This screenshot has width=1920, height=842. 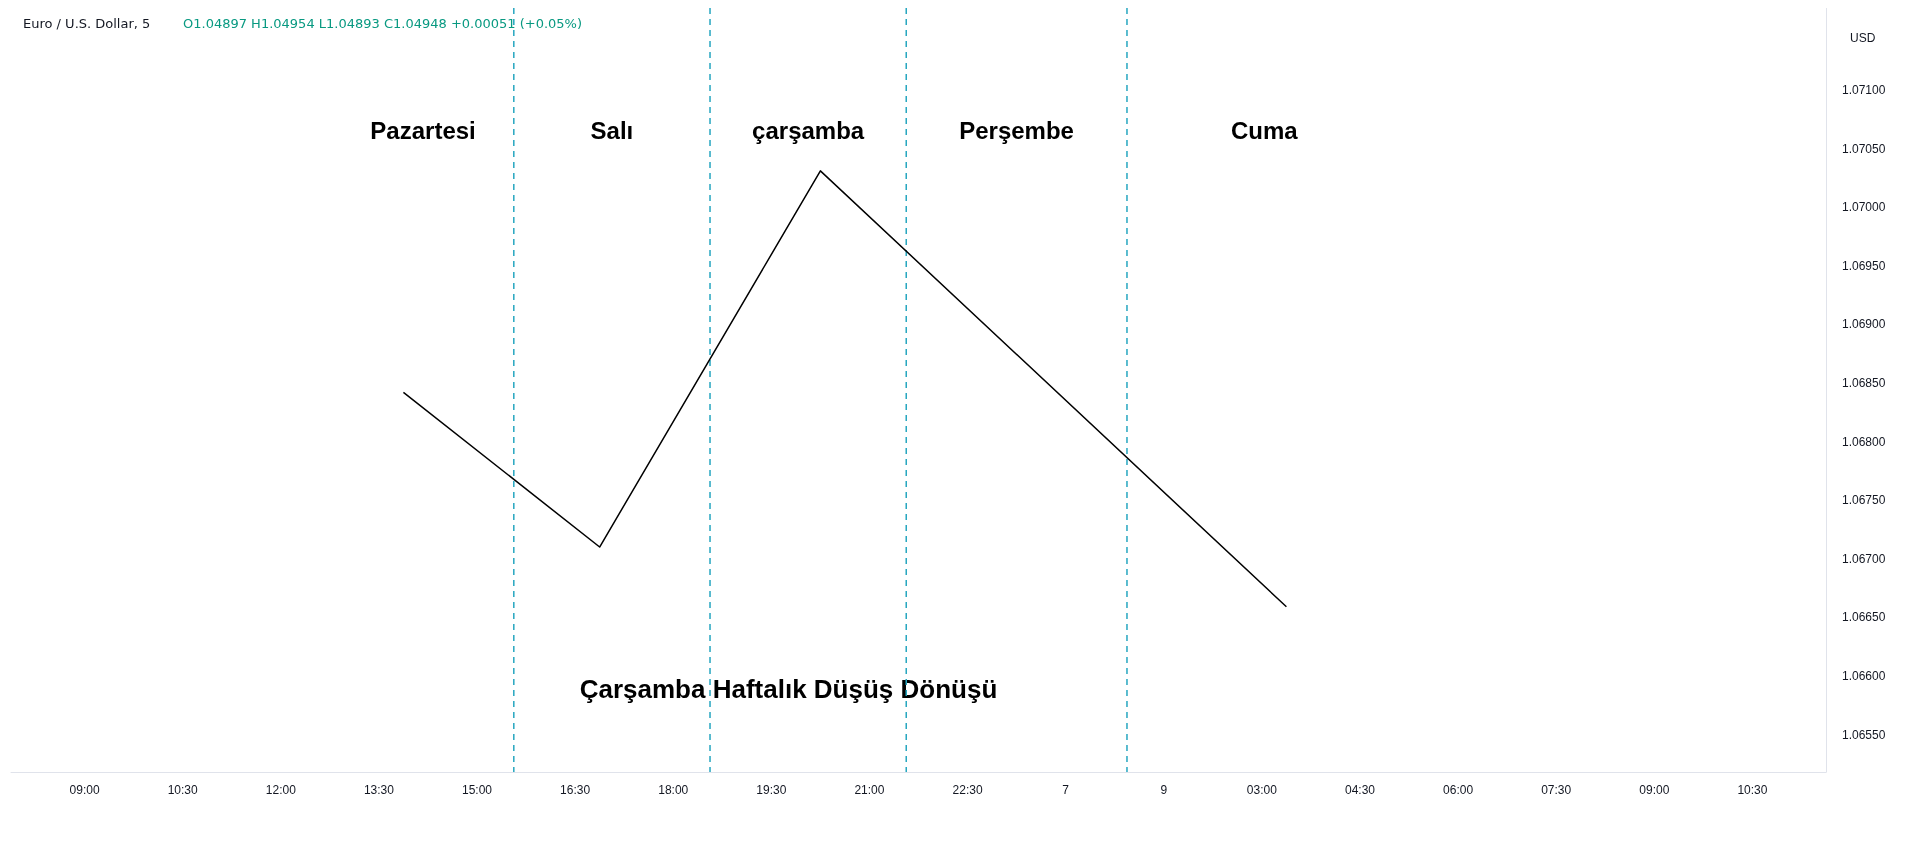 What do you see at coordinates (87, 23) in the screenshot?
I see `text: Euro / U.S. Dollar, 5` at bounding box center [87, 23].